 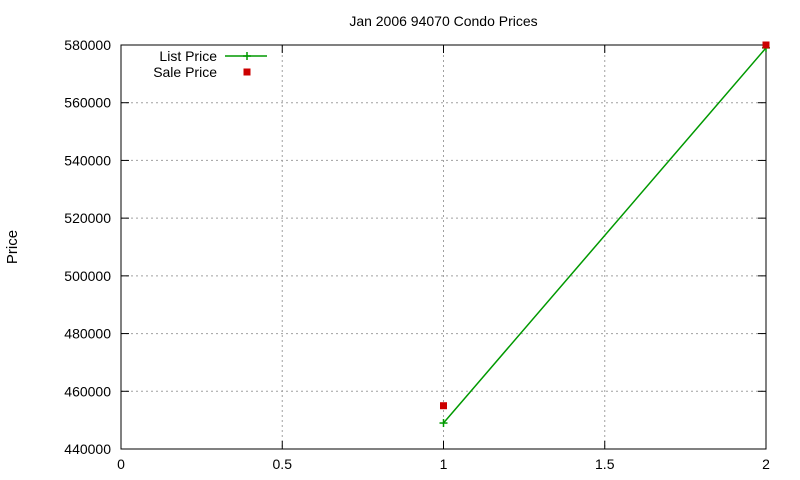 I want to click on x-tick-label: 2, so click(x=766, y=464).